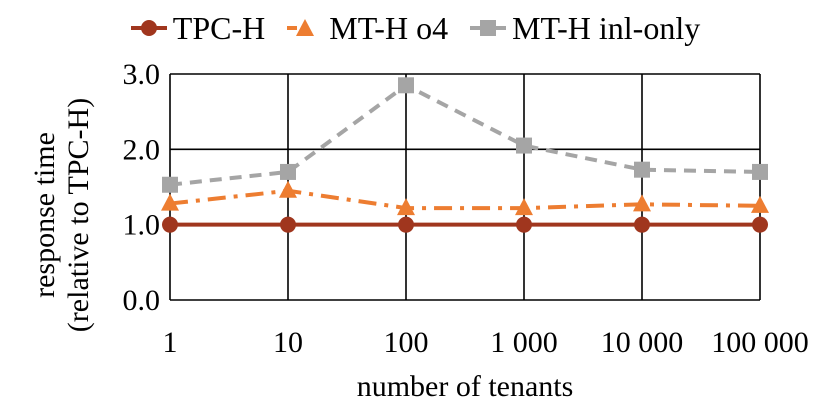 The width and height of the screenshot is (831, 416). I want to click on legend-item-mt-h-o4: MT-H o4, so click(367, 28).